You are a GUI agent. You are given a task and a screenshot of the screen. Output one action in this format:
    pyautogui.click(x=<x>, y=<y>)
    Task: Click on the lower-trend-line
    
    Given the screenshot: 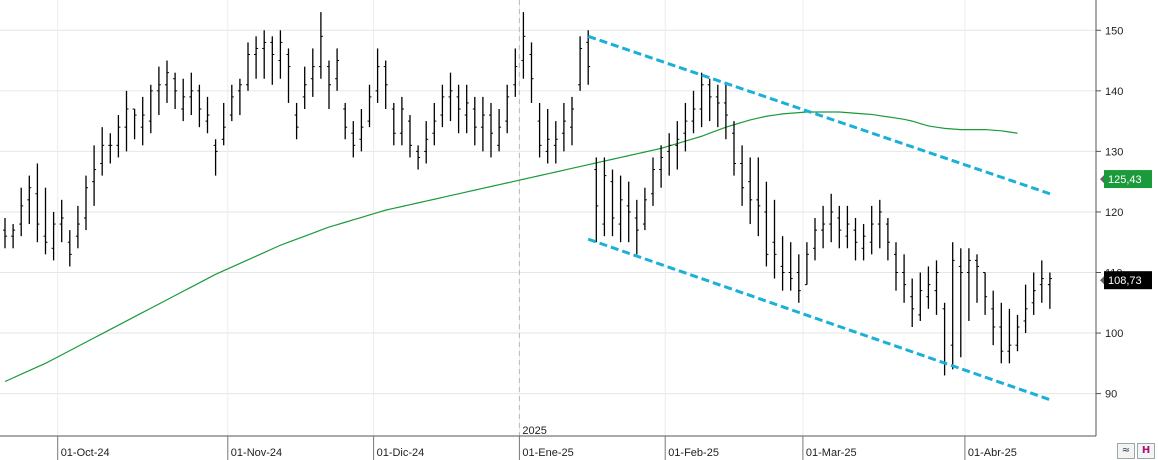 What is the action you would take?
    pyautogui.click(x=819, y=319)
    